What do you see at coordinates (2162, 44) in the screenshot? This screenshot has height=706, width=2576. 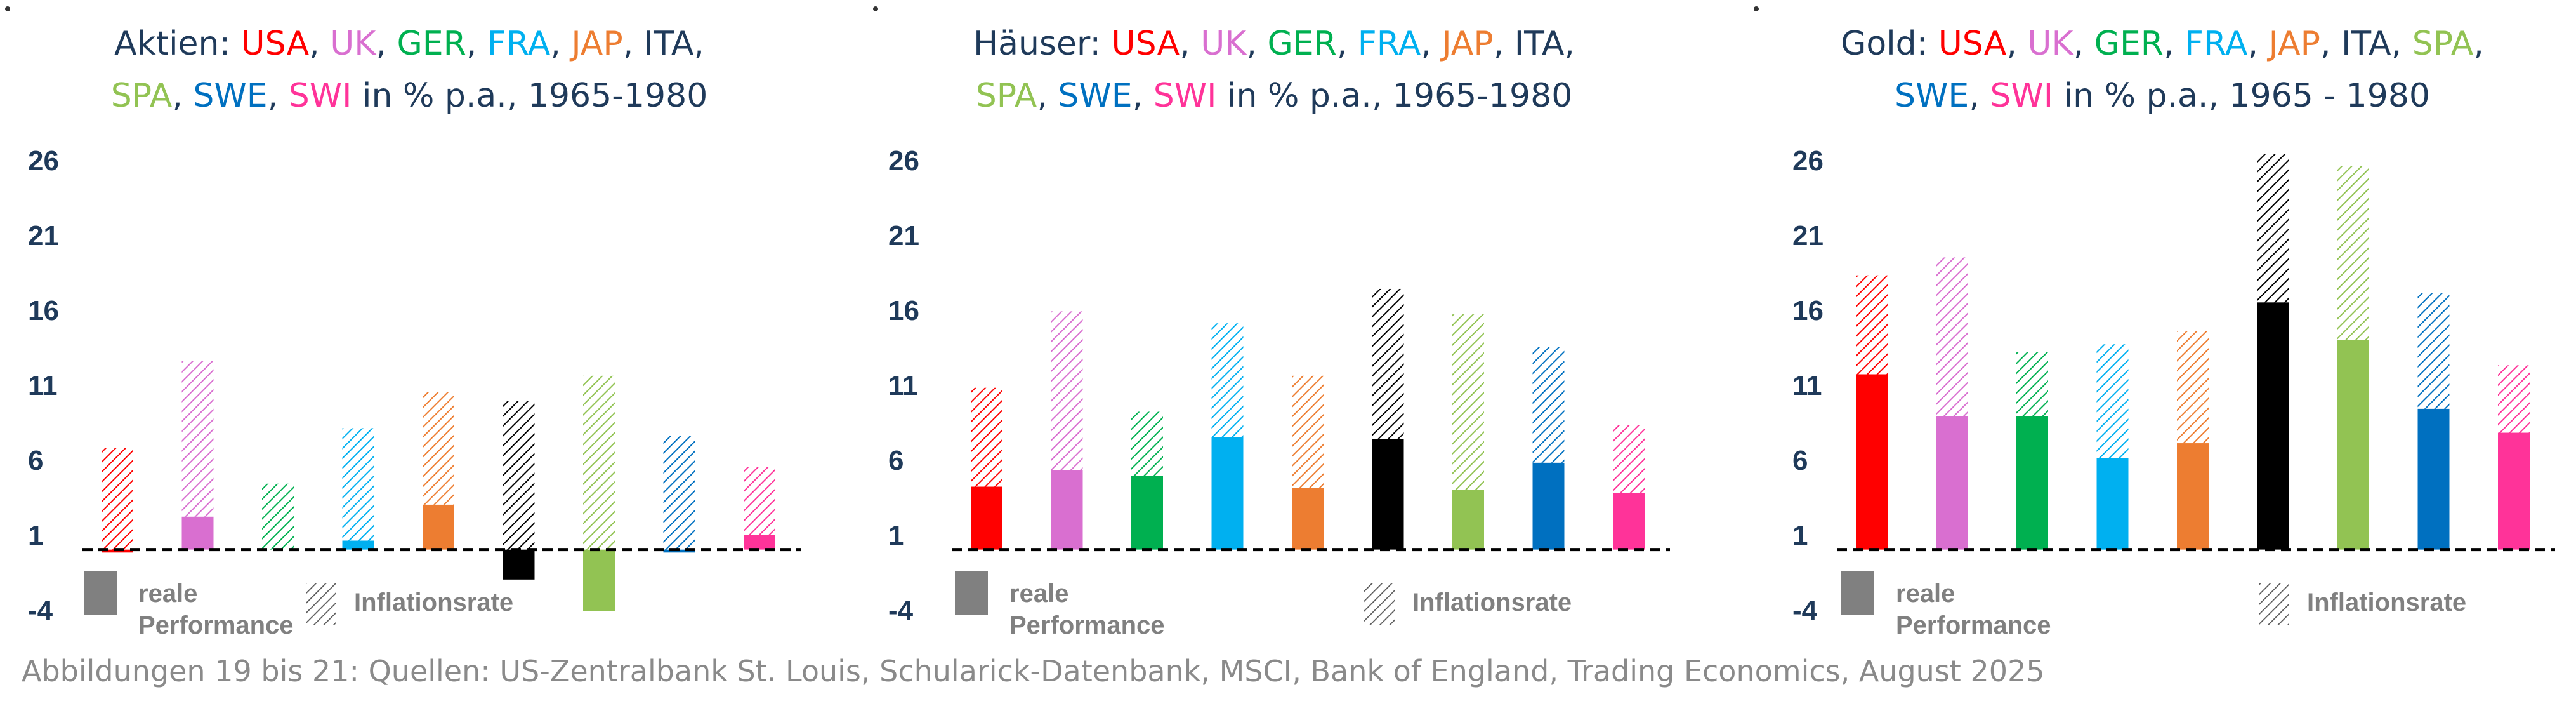 I see `chart-title-line-1: Gold: USA, UK, GER, FRA, JAP, ITA, SPA,` at bounding box center [2162, 44].